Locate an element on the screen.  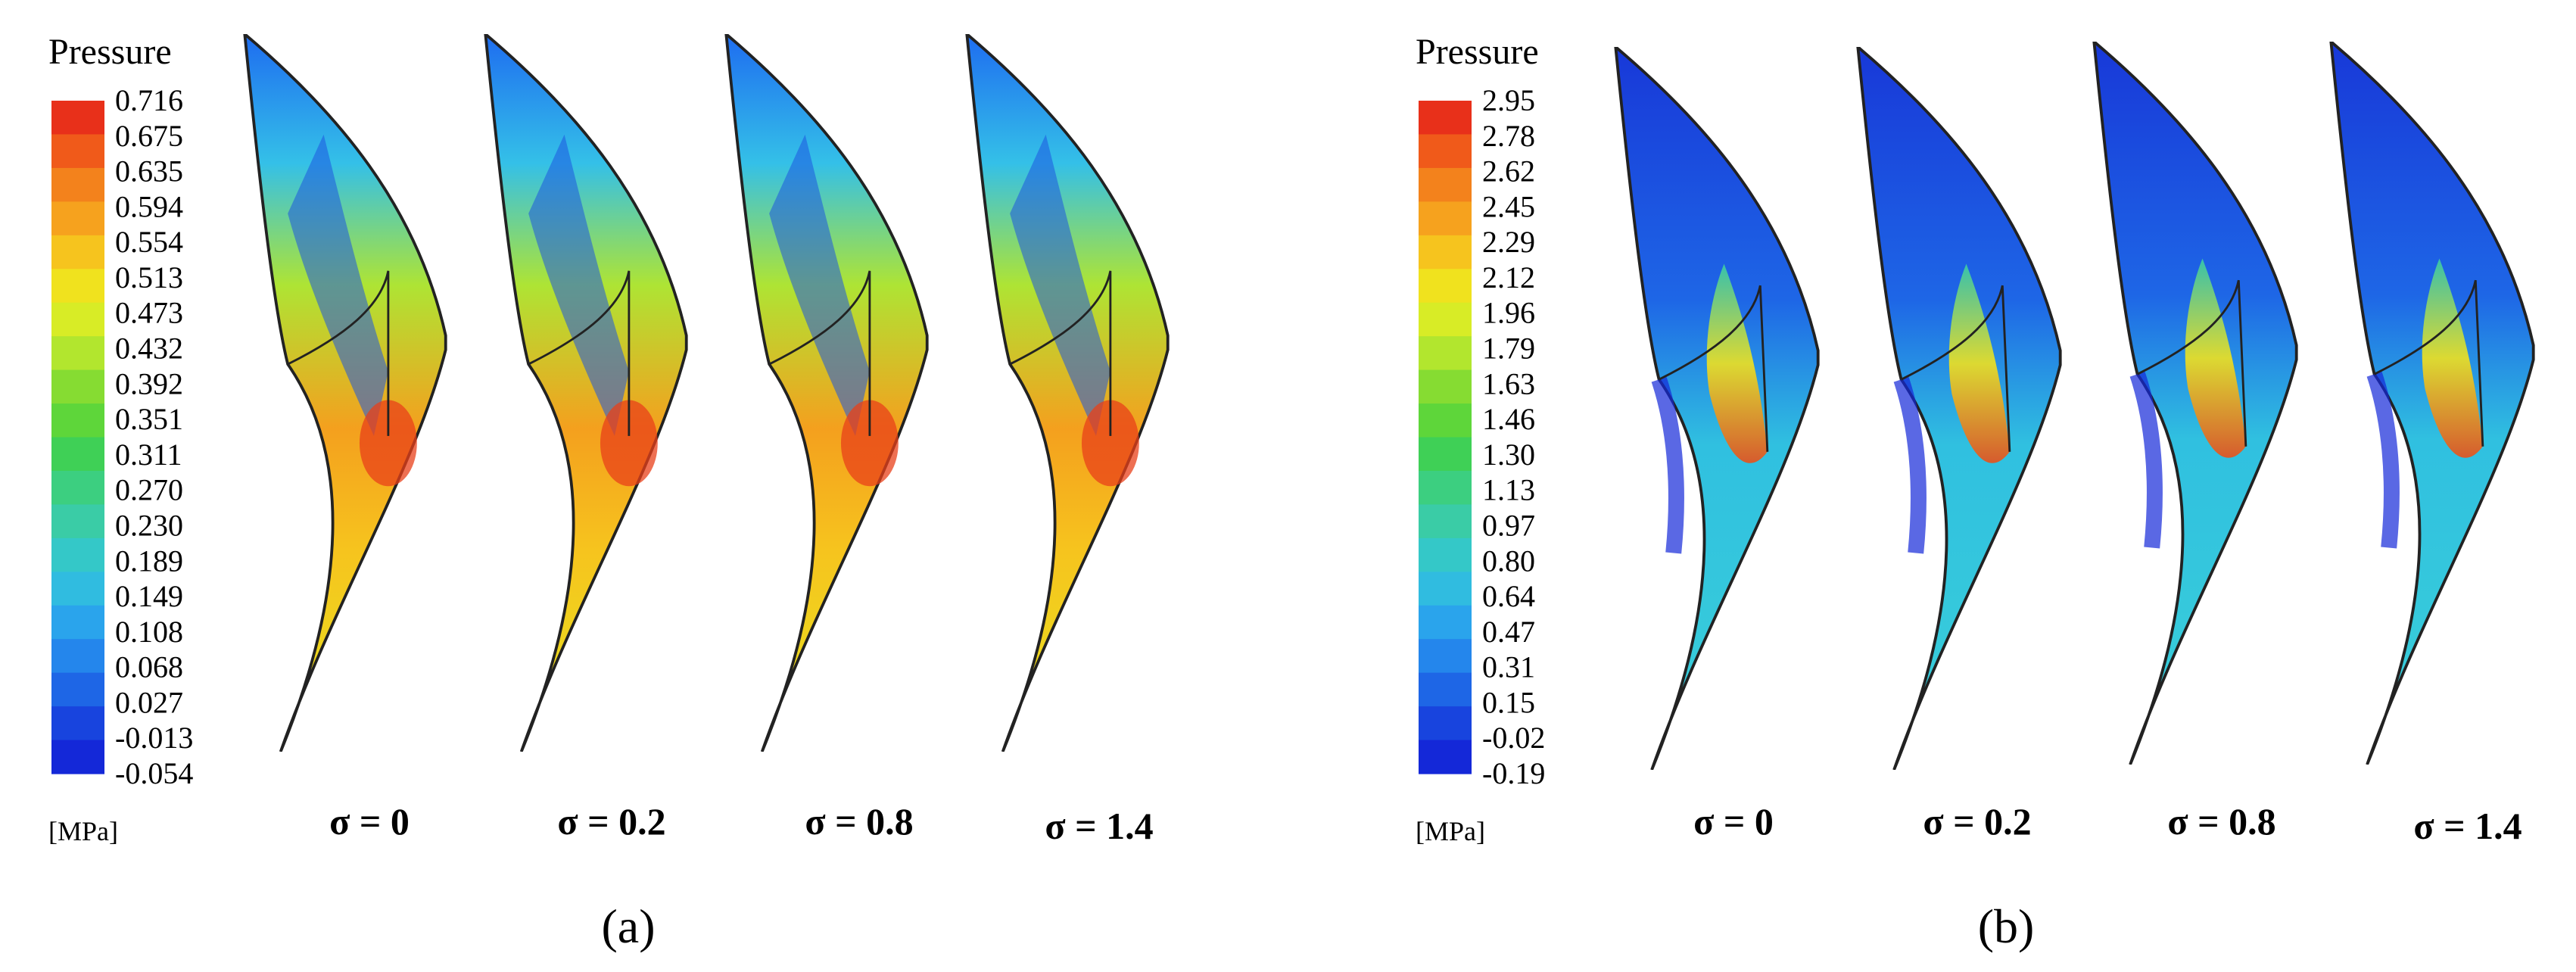
panel-label-a: (a) is located at coordinates (628, 926).